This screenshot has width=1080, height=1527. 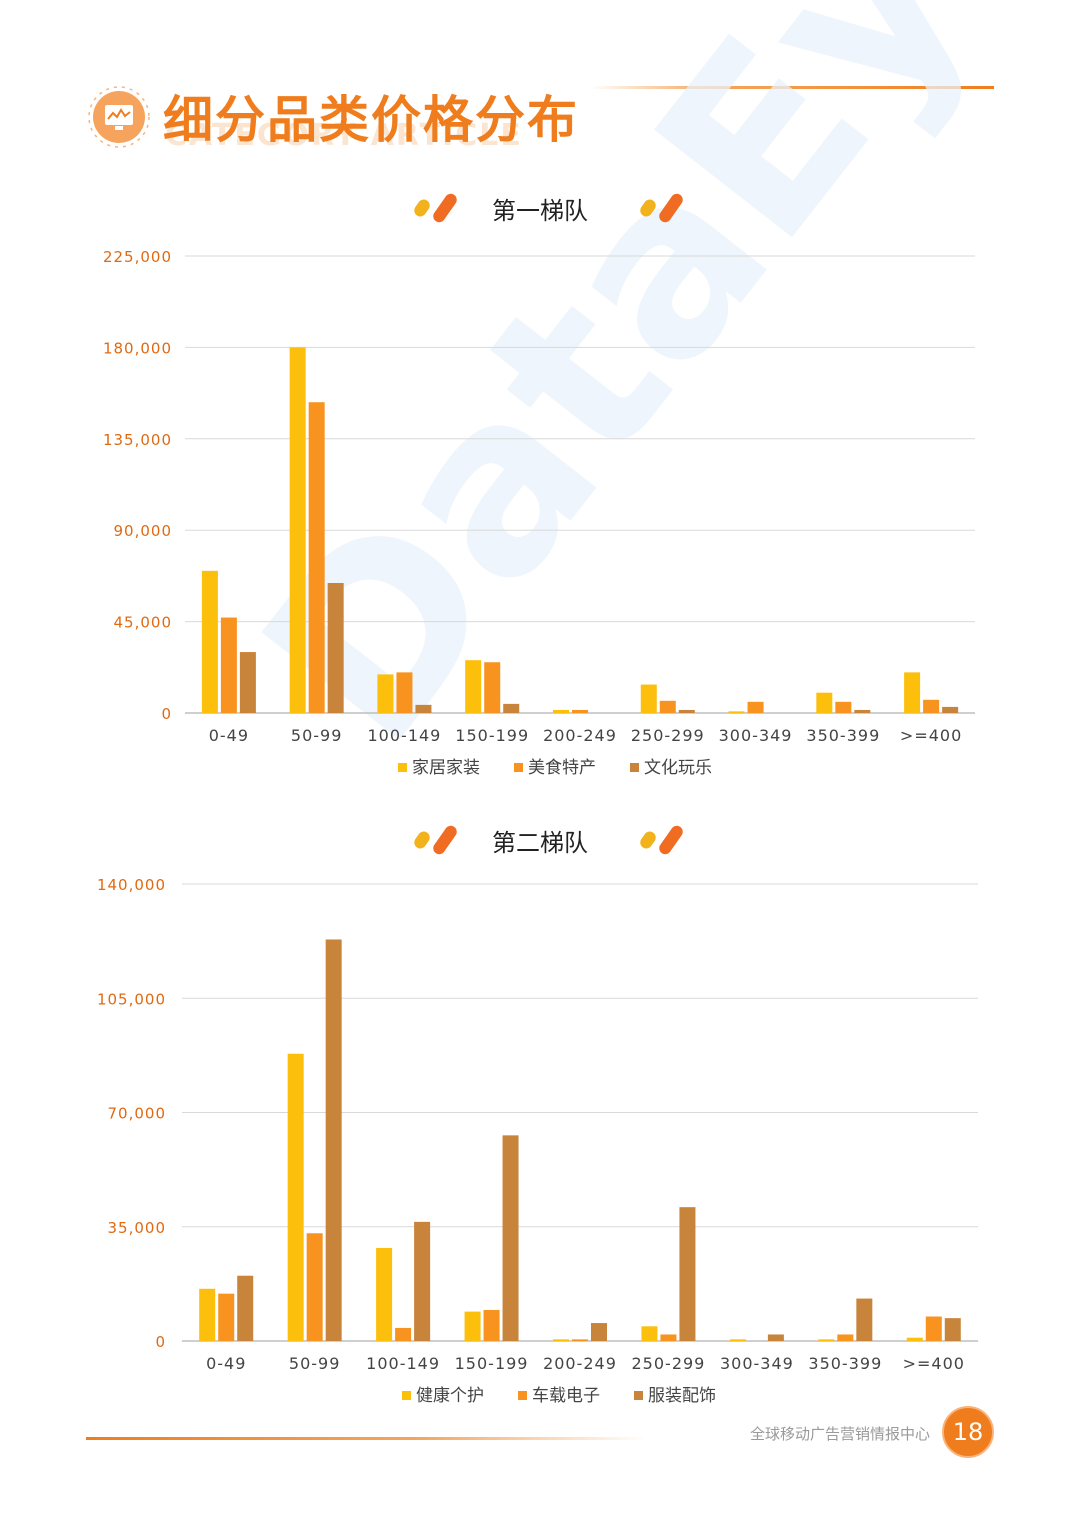 I want to click on header-rule, so click(x=792, y=87).